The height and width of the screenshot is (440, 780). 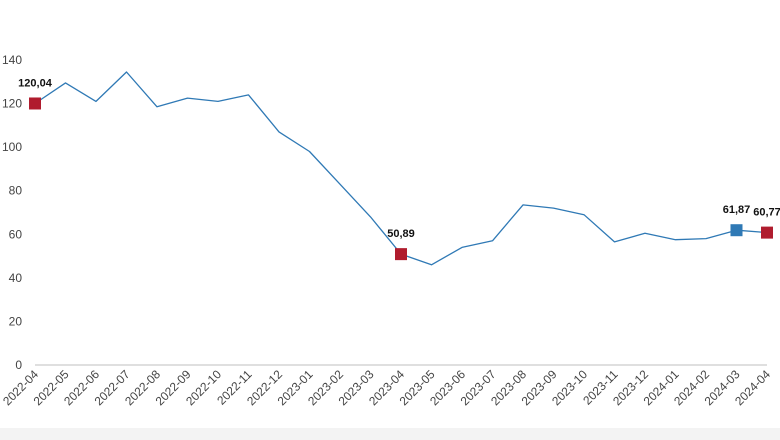 I want to click on y-tick-label: 60, so click(x=16, y=234).